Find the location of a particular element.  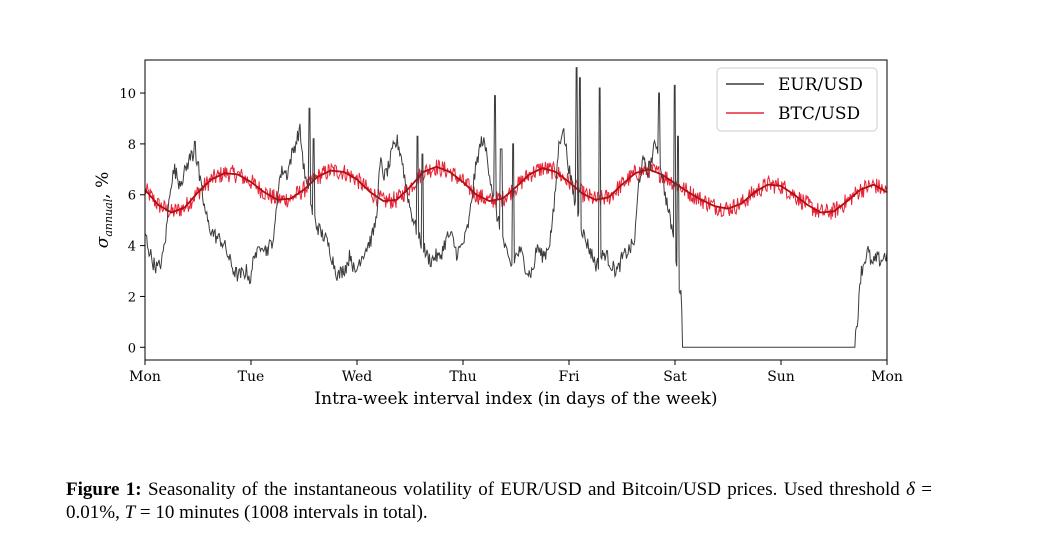

x-tick-label: Sun is located at coordinates (781, 377).